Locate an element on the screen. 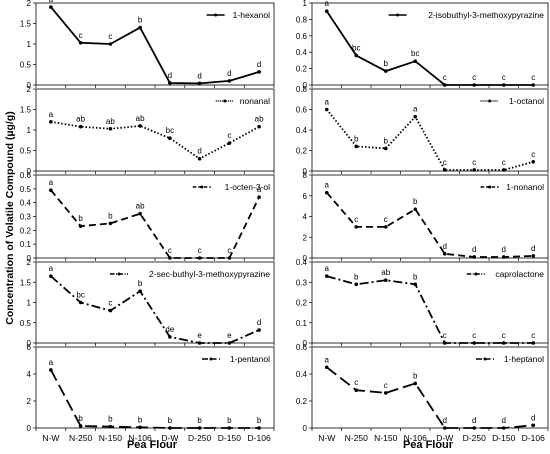 This screenshot has width=550, height=454. y-tick-label: 1 is located at coordinates (29, 44).